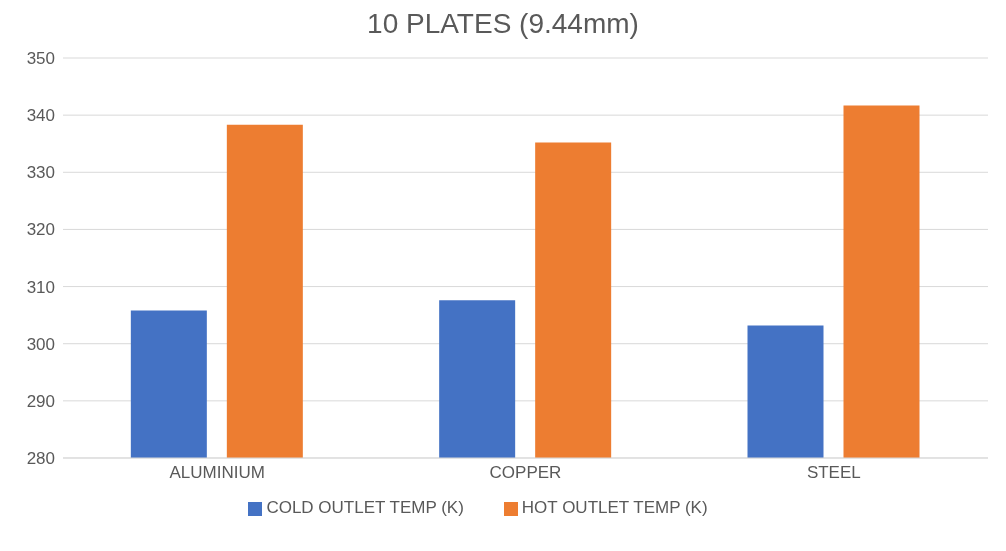  What do you see at coordinates (40, 116) in the screenshot?
I see `y-tick-label: 340` at bounding box center [40, 116].